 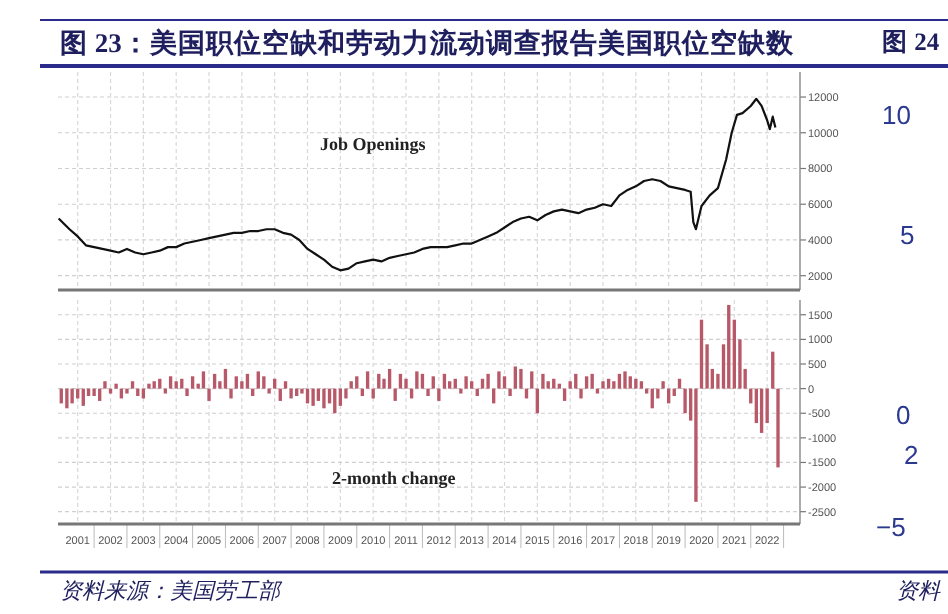 What do you see at coordinates (373, 144) in the screenshot?
I see `annotation: Job Openings` at bounding box center [373, 144].